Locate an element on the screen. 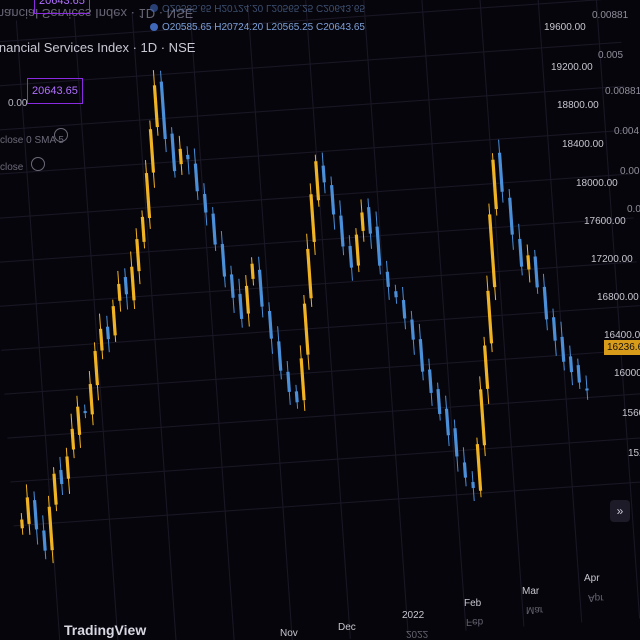  mirrored-time-axis-label: Mar is located at coordinates (535, 609).